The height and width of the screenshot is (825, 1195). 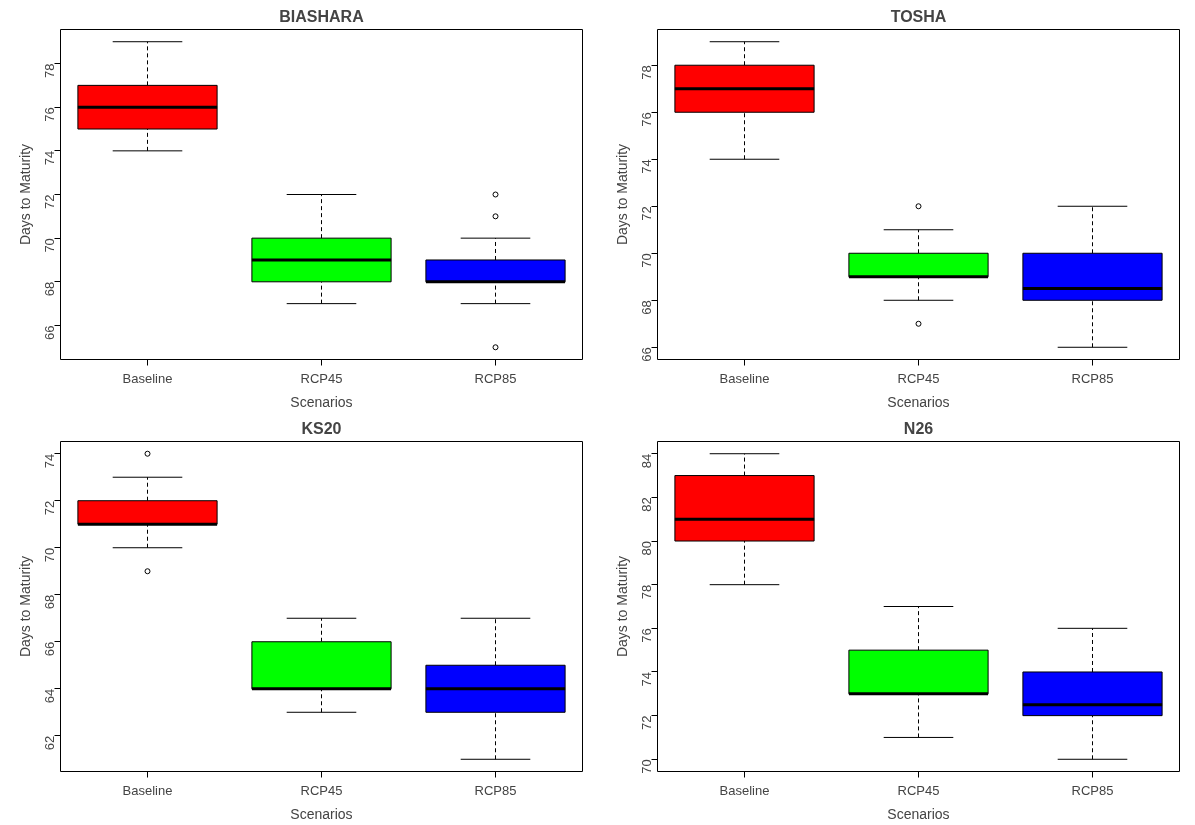 What do you see at coordinates (918, 428) in the screenshot?
I see `chart-title: N26` at bounding box center [918, 428].